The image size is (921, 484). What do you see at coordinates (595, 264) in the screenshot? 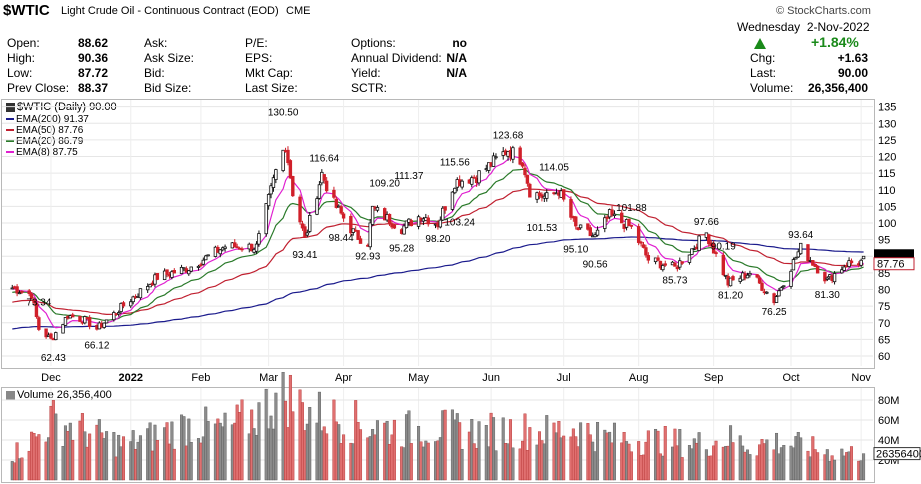
I see `price-annotation: 90.56` at bounding box center [595, 264].